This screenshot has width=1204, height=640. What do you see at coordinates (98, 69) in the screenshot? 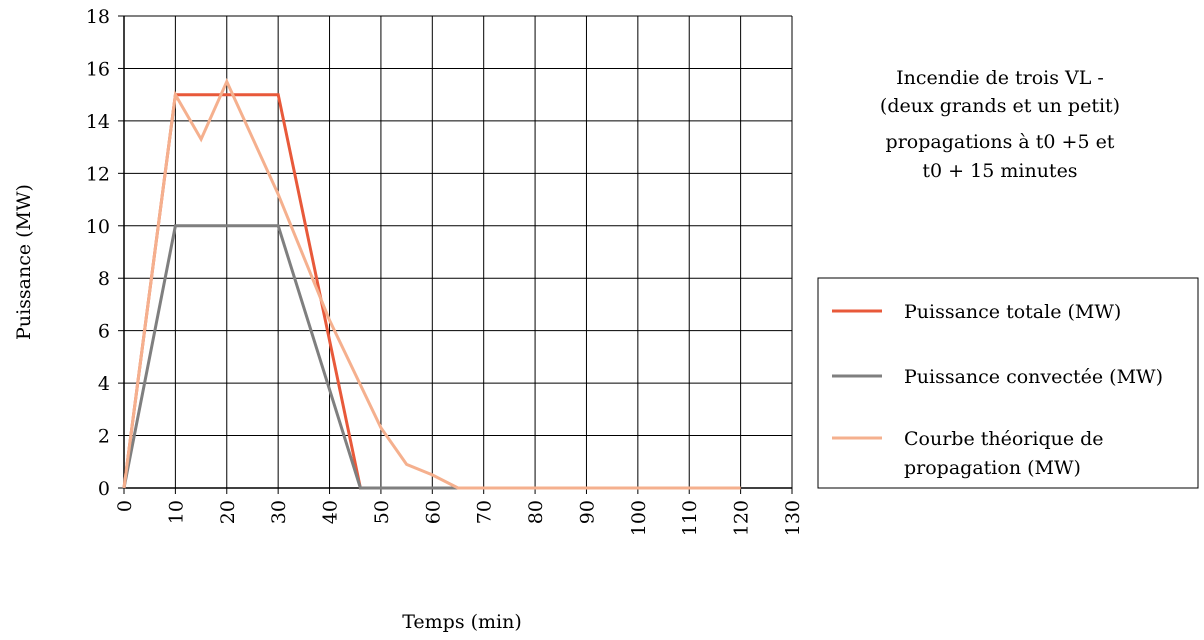
I see `y-tick-label-16: 16` at bounding box center [98, 69].